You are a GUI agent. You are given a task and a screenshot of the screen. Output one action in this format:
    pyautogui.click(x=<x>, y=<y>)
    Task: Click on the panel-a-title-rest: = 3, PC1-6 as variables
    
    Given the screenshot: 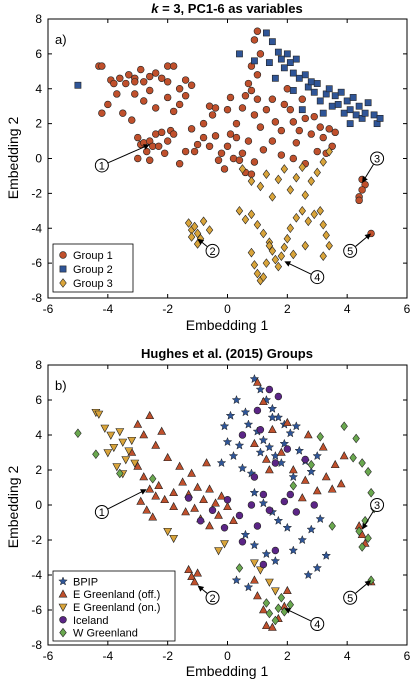 What is the action you would take?
    pyautogui.click(x=231, y=8)
    